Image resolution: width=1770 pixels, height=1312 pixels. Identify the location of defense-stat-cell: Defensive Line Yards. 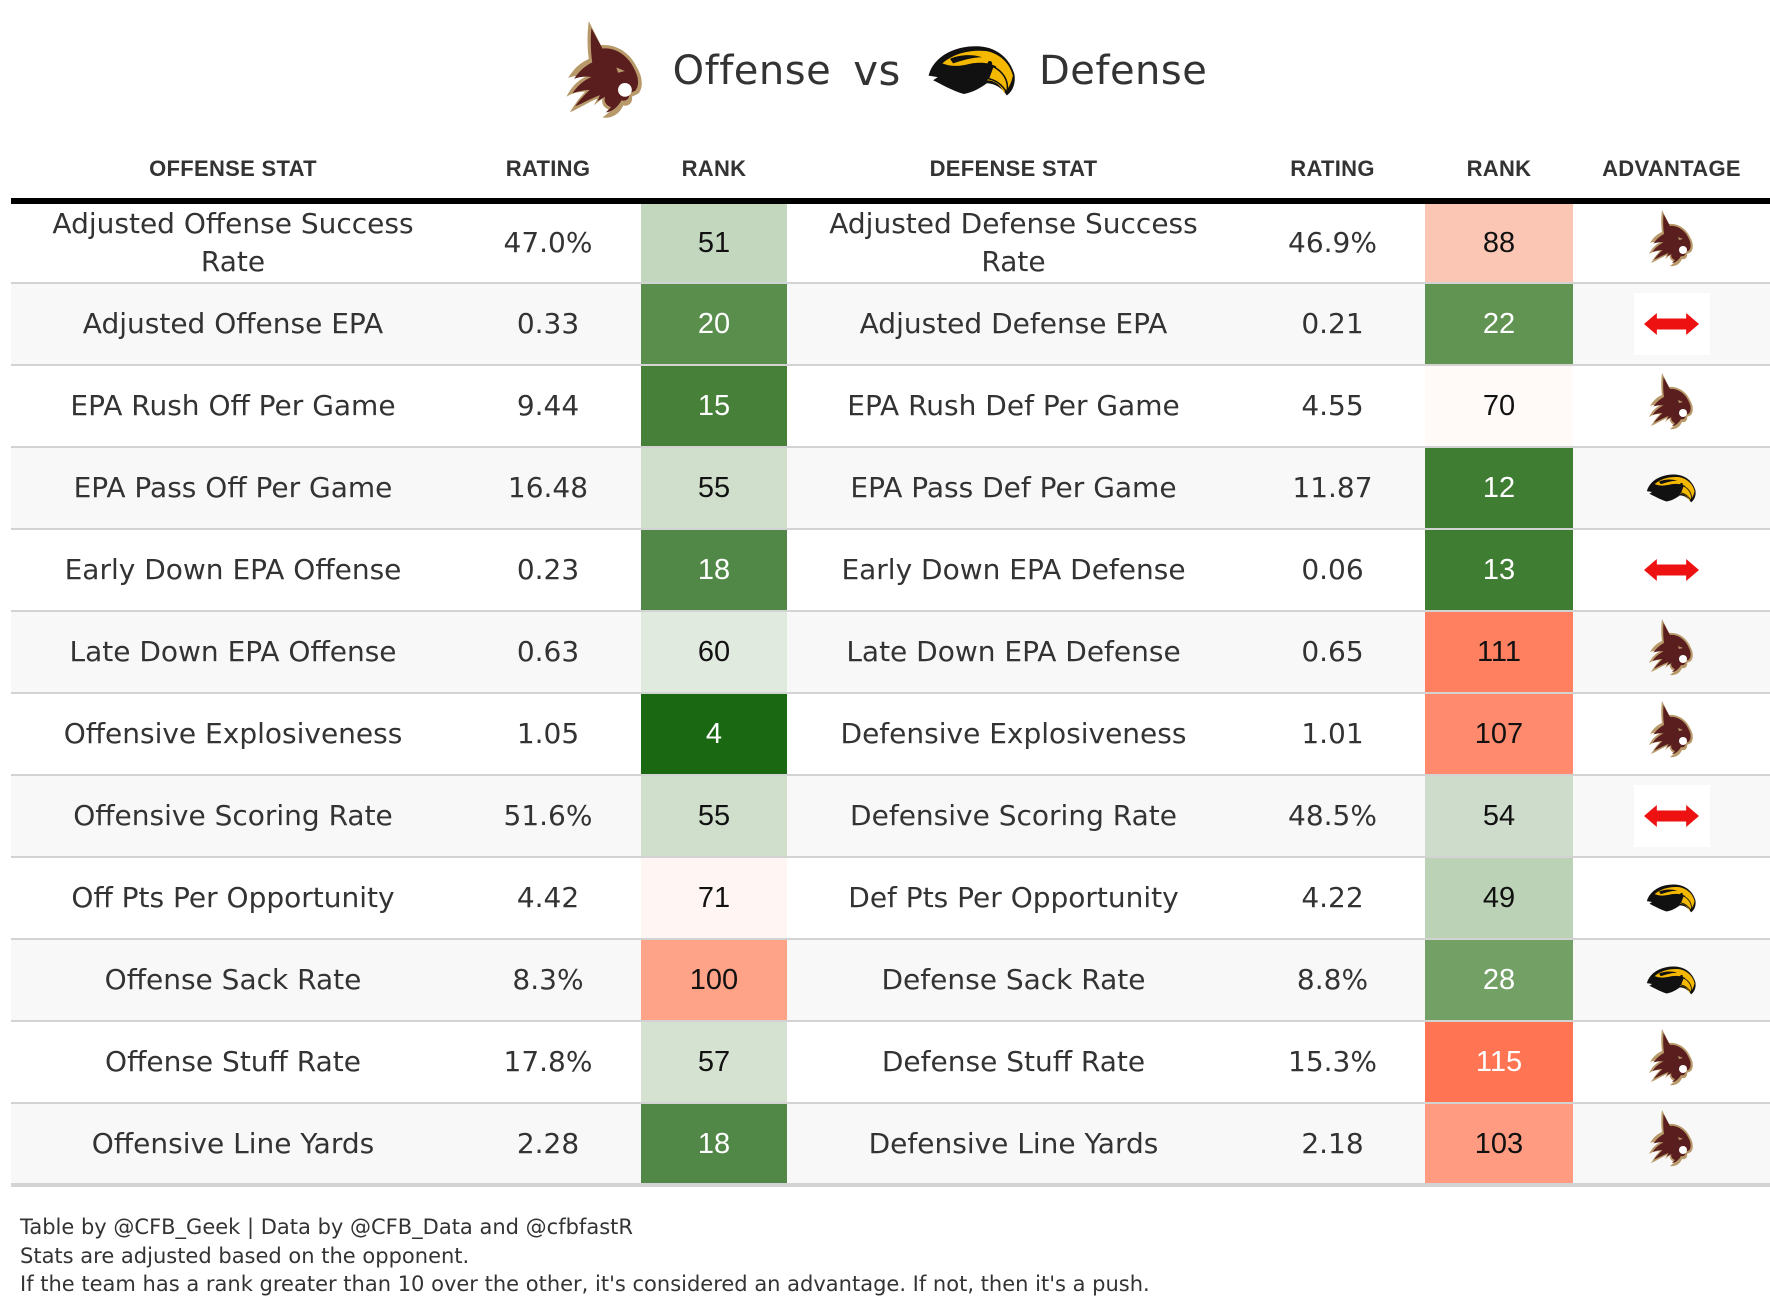
(1013, 1145).